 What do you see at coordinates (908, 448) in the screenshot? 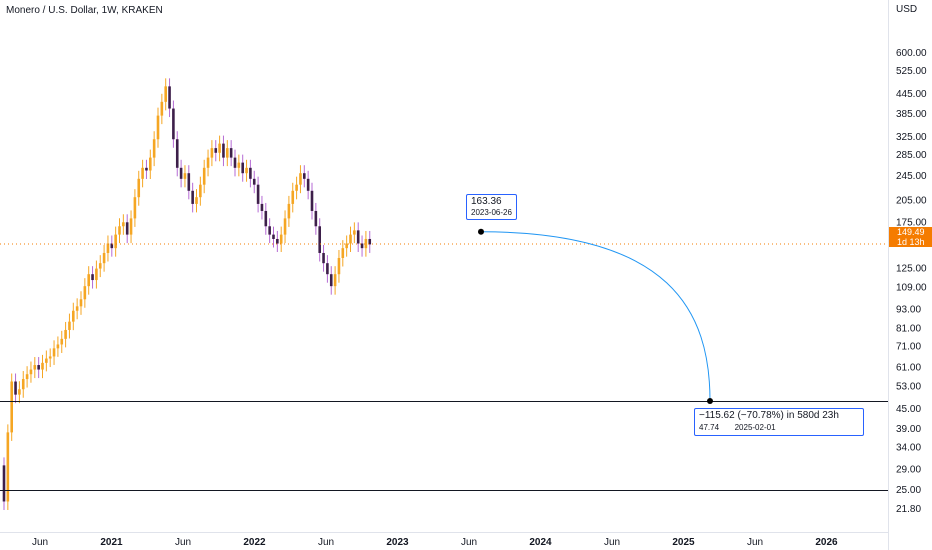
I see `price-tick-label: 34.00` at bounding box center [908, 448].